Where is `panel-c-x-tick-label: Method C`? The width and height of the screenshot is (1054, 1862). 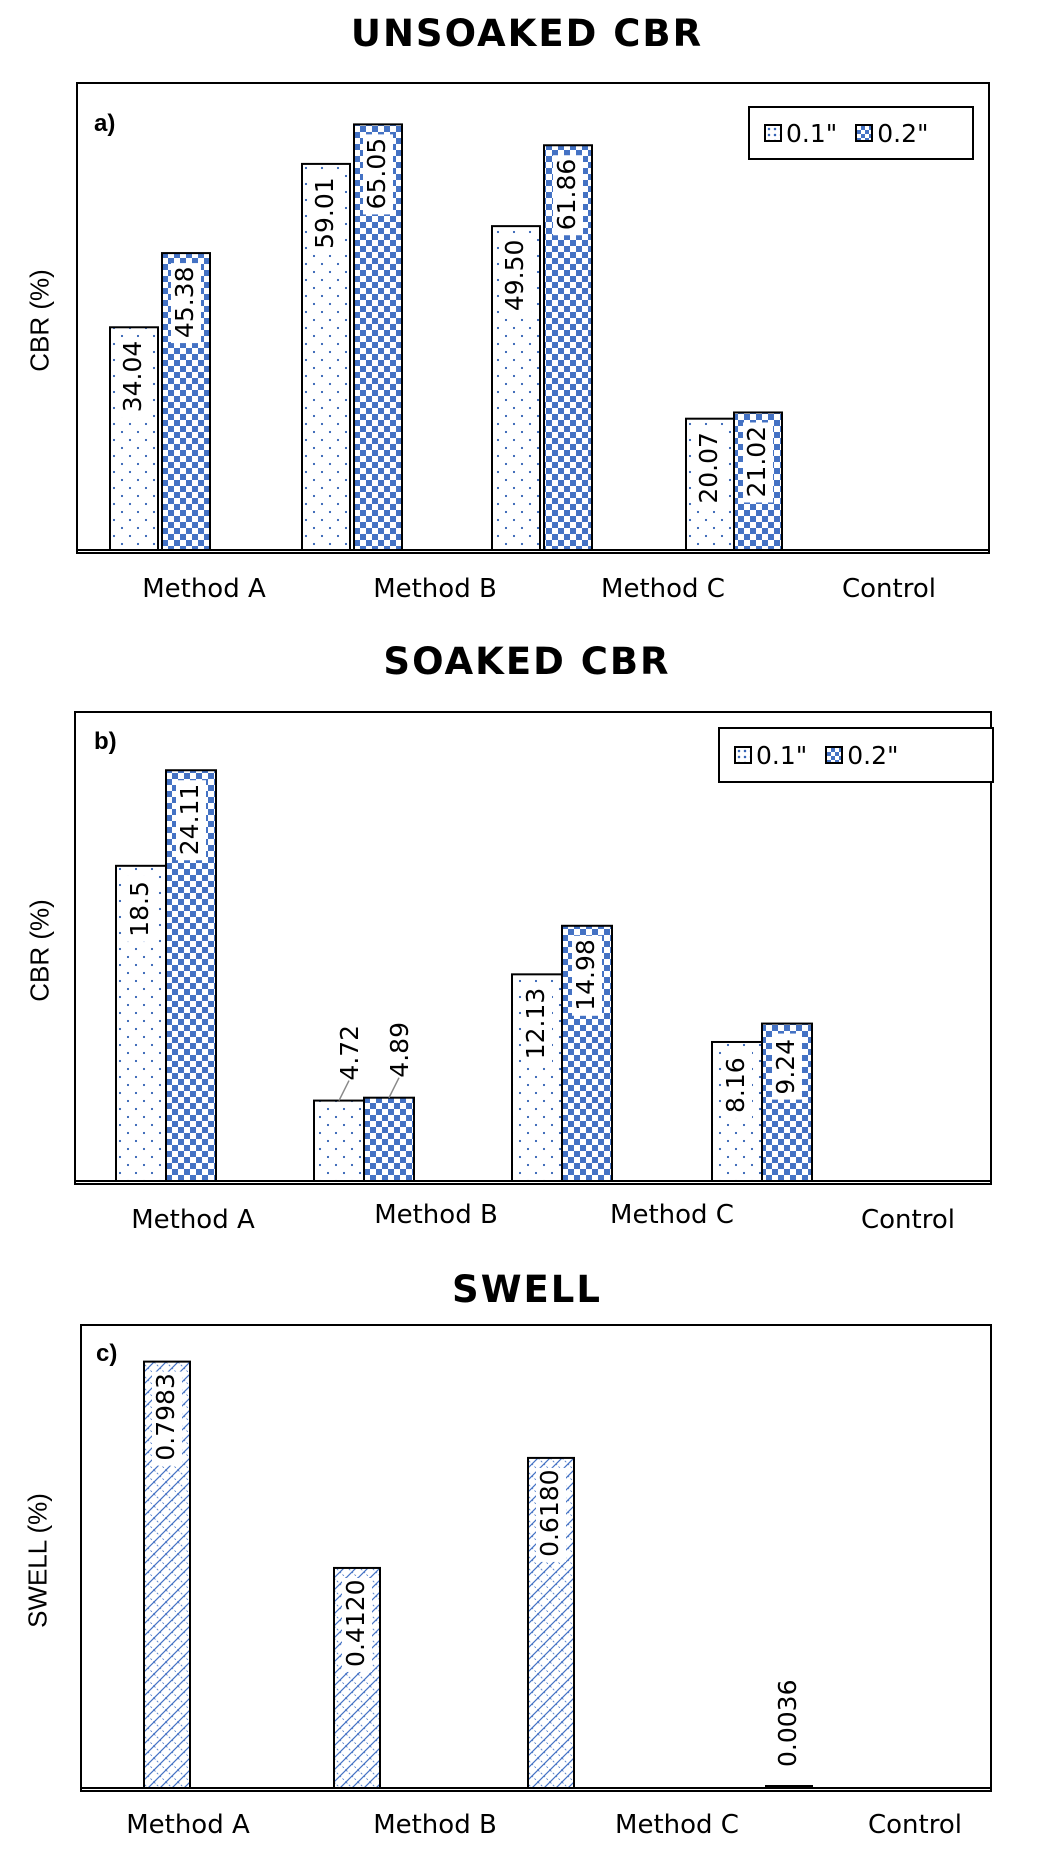 panel-c-x-tick-label: Method C is located at coordinates (677, 1825).